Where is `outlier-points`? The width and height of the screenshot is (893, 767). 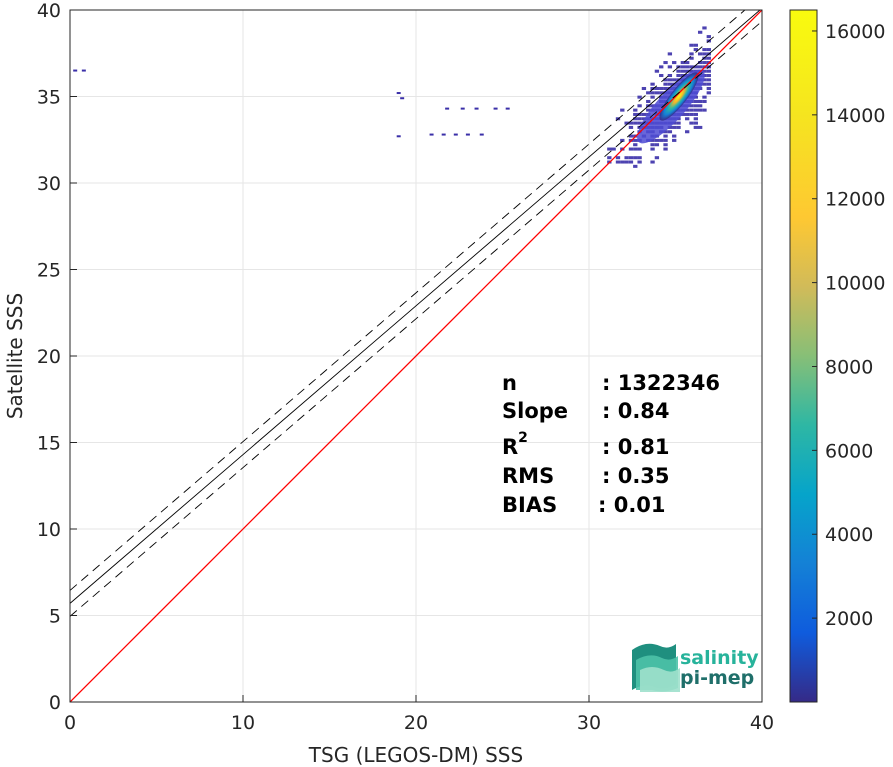
outlier-points is located at coordinates (291, 103).